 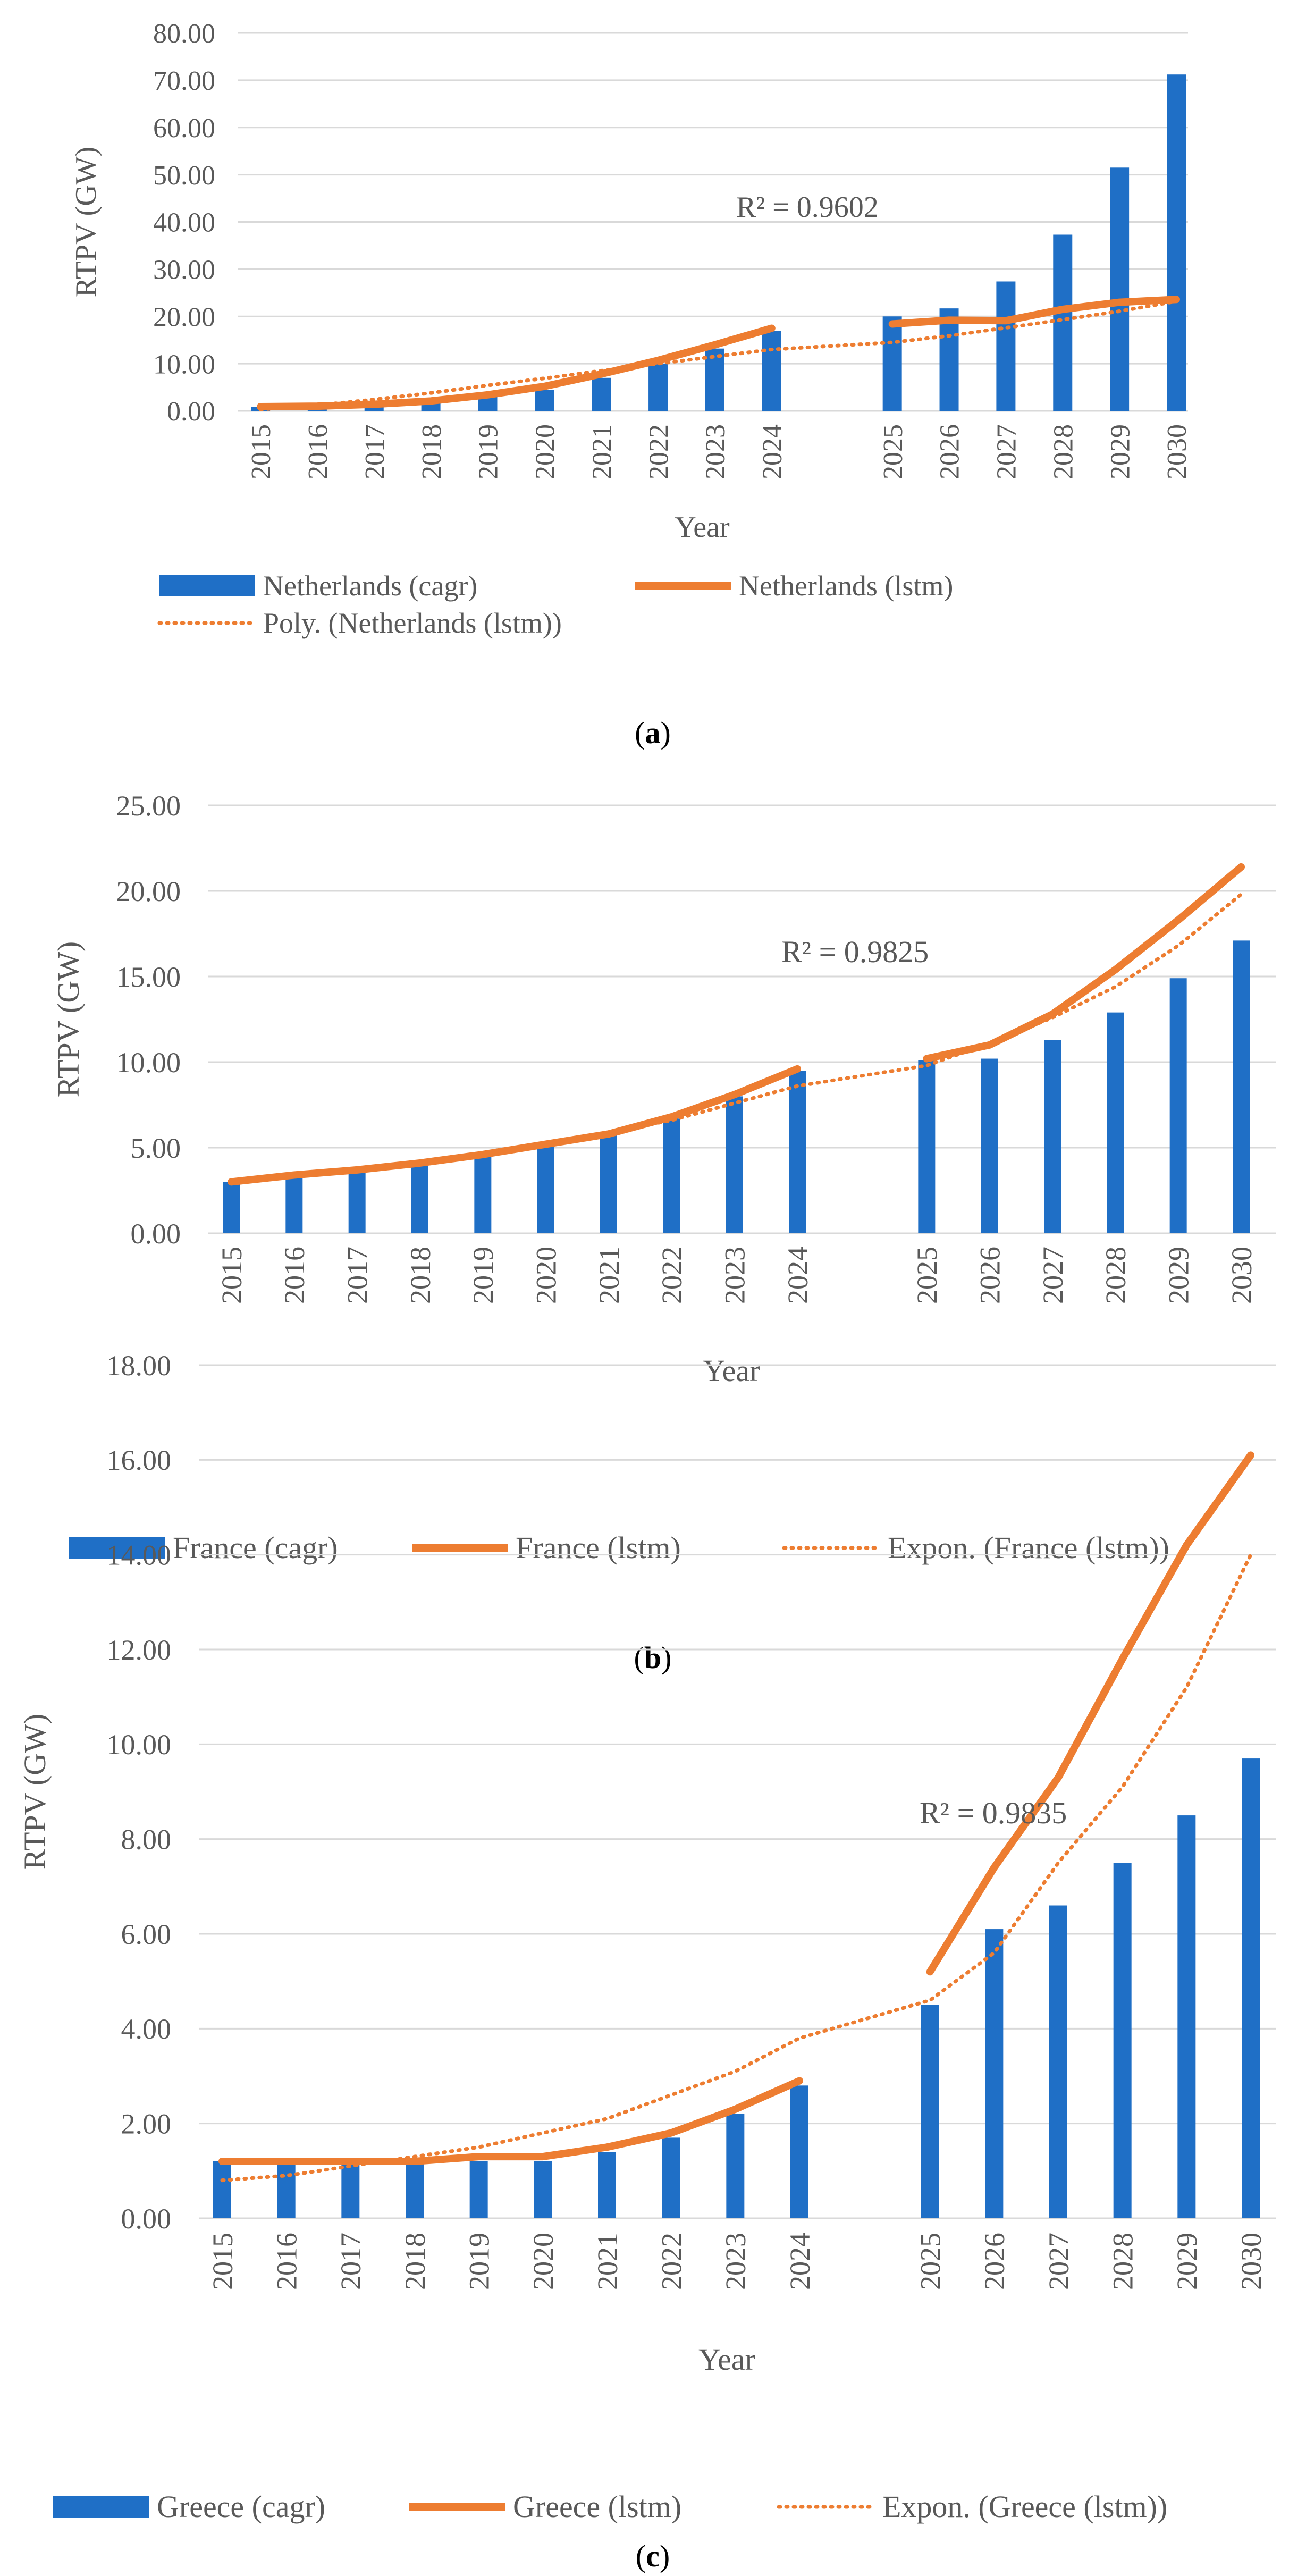 What do you see at coordinates (156, 1148) in the screenshot?
I see `y-tick-label: 5.00` at bounding box center [156, 1148].